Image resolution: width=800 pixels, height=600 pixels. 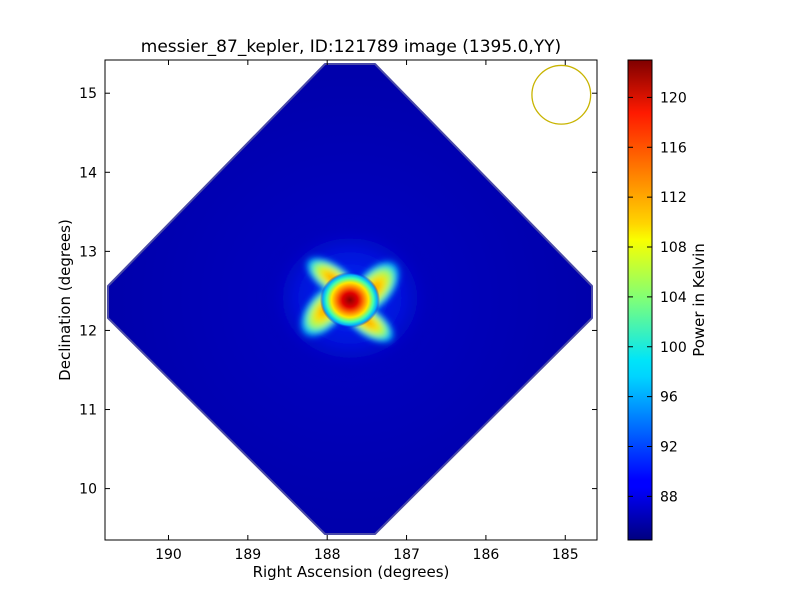 What do you see at coordinates (88, 94) in the screenshot?
I see `y-tick-label: 15` at bounding box center [88, 94].